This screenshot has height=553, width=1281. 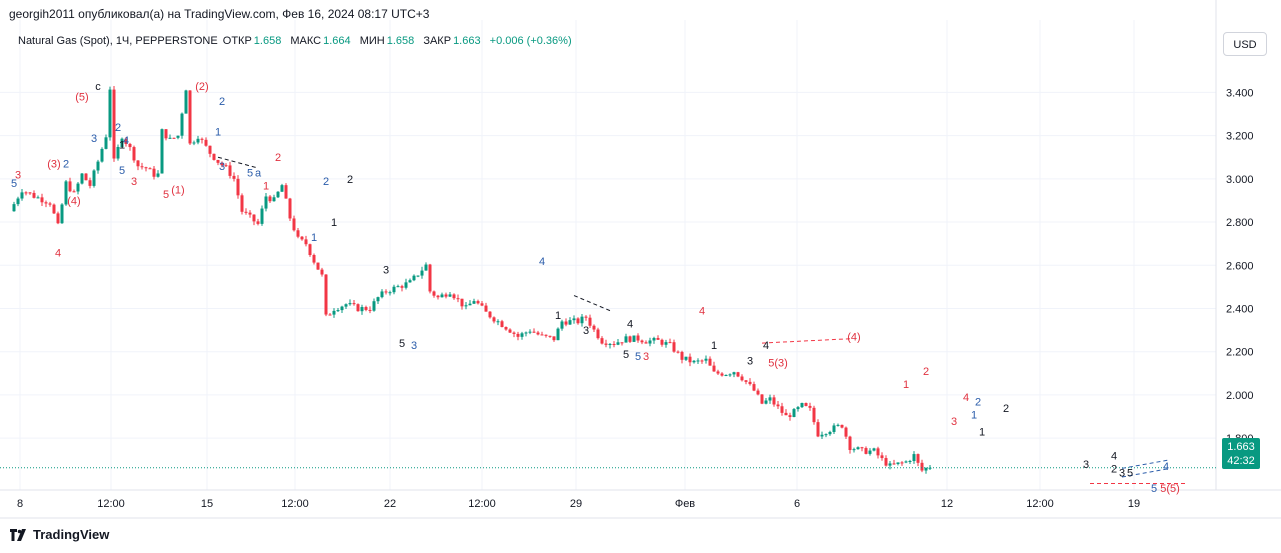 What do you see at coordinates (98, 87) in the screenshot?
I see `wave-label: c` at bounding box center [98, 87].